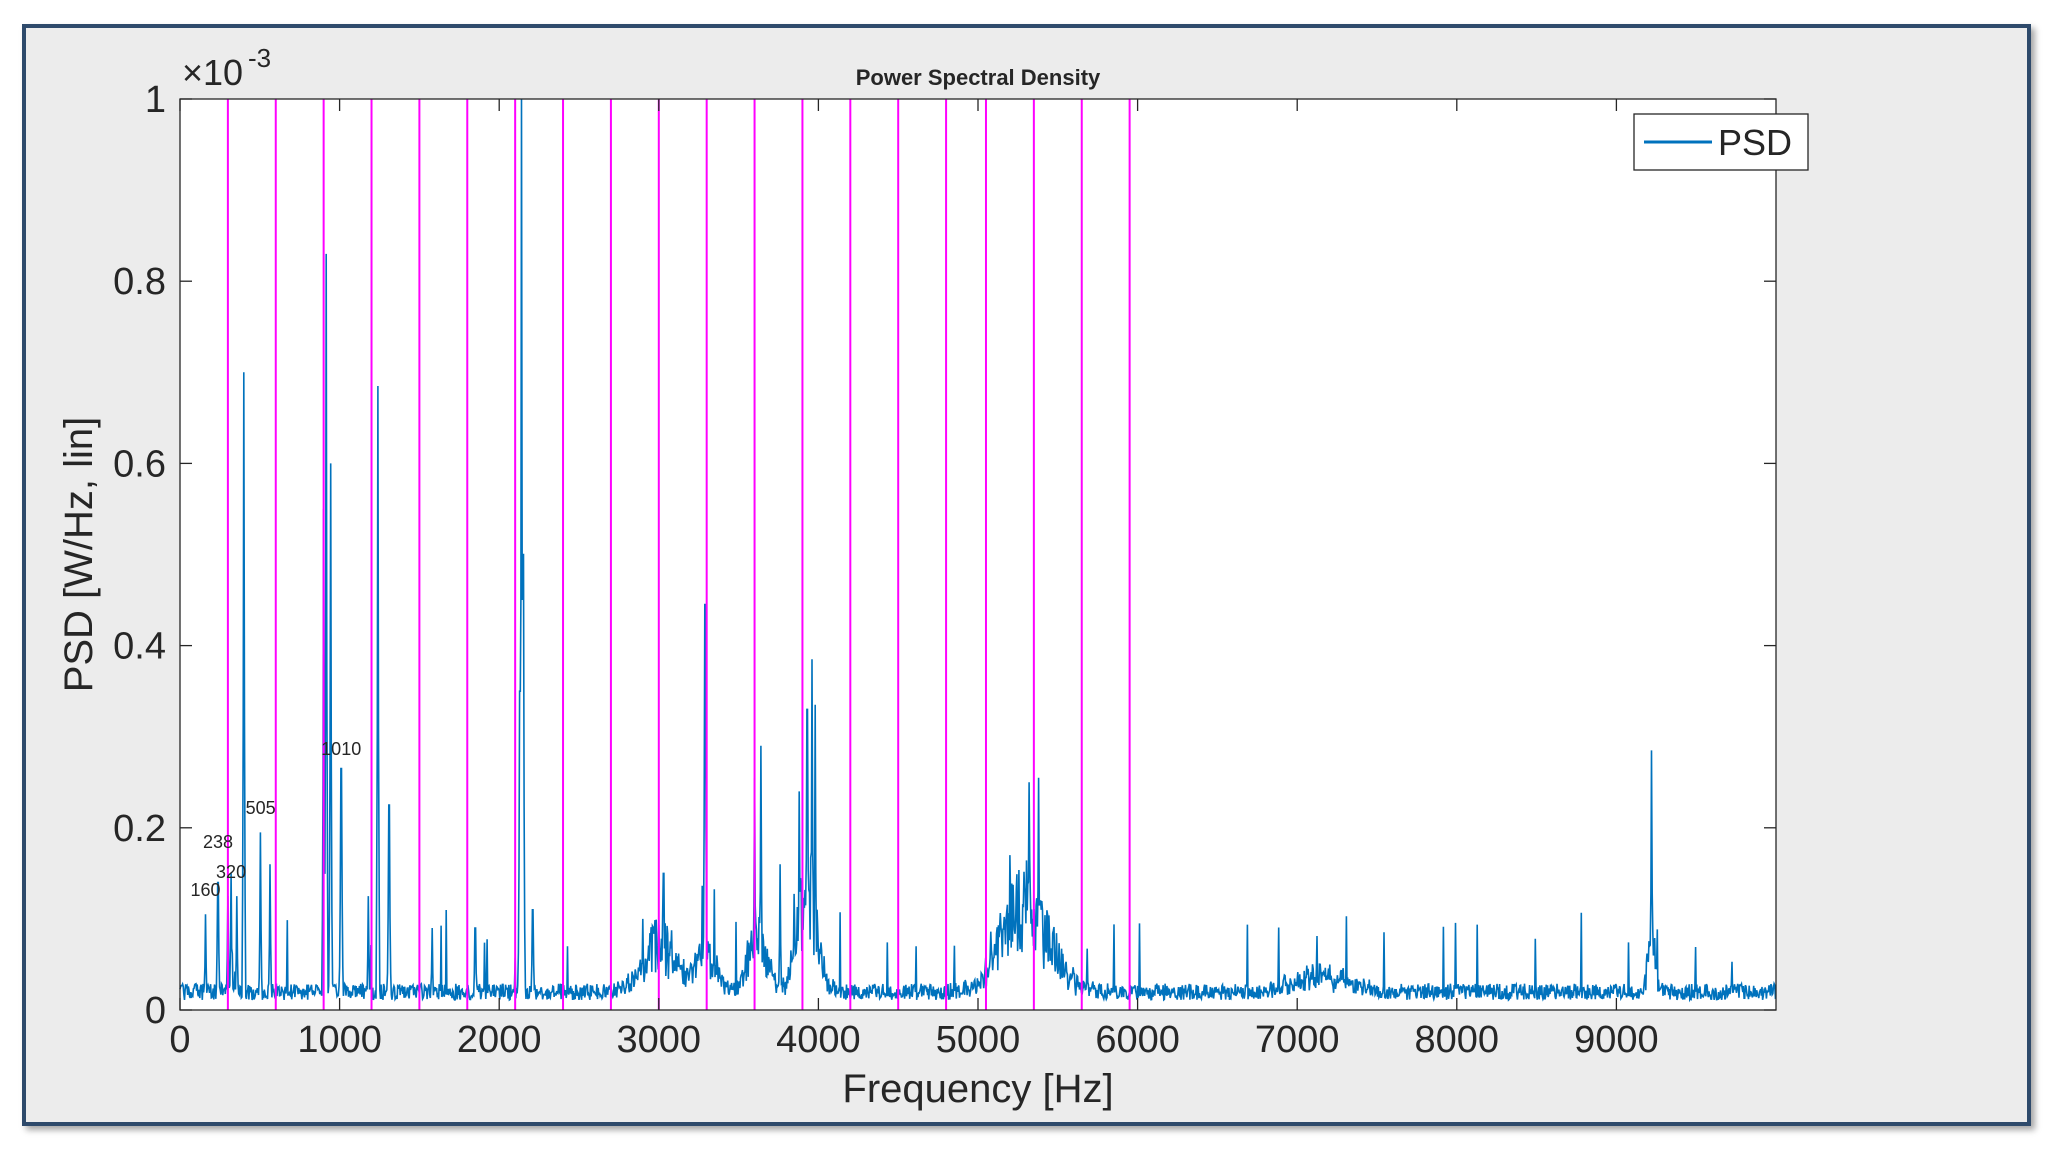 Image resolution: width=2051 pixels, height=1152 pixels. What do you see at coordinates (218, 842) in the screenshot?
I see `peak-annotation-238: 238` at bounding box center [218, 842].